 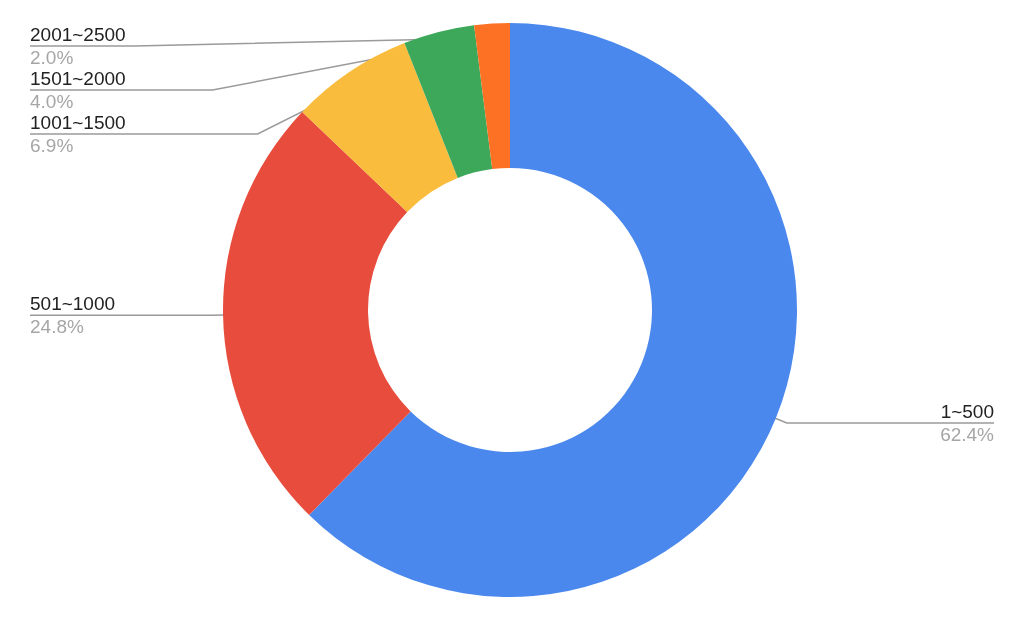 I want to click on data-label: 24.8%, so click(x=57, y=327).